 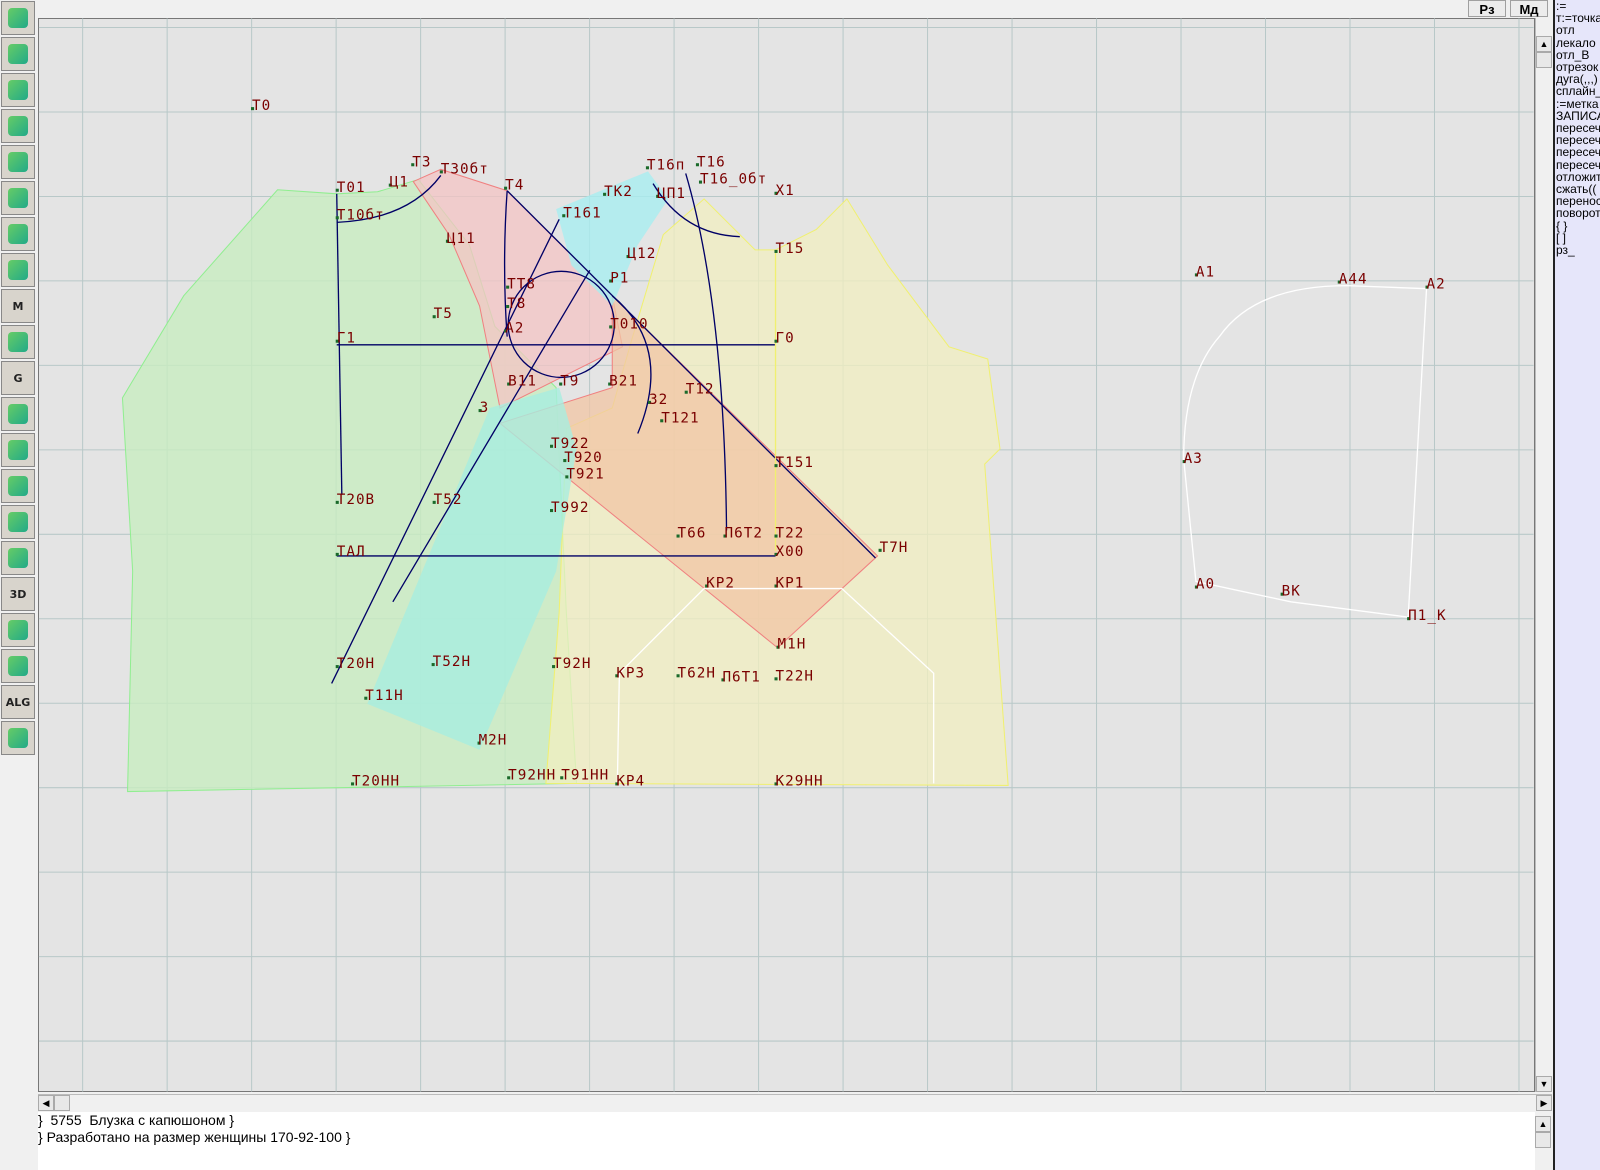 I want to click on comment-scroll-thumb, so click(x=1543, y=1140).